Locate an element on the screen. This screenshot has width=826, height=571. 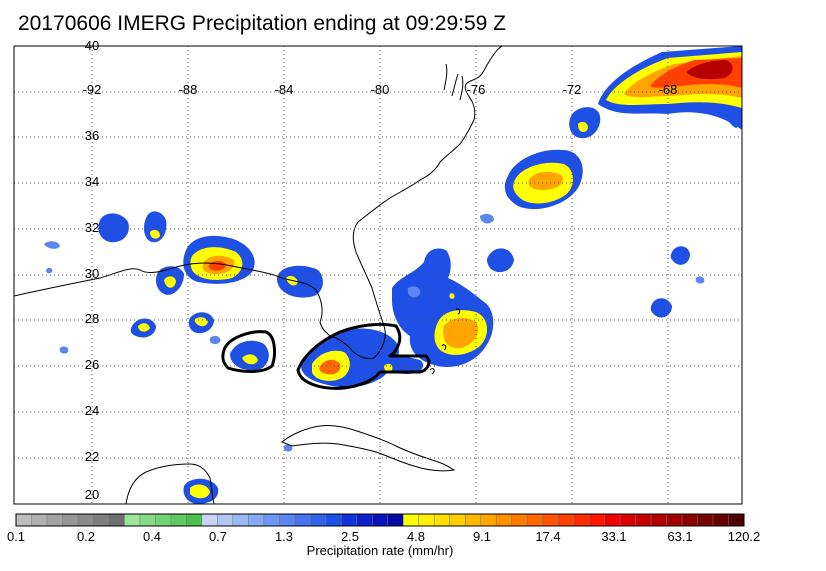
lat-label: 40 is located at coordinates (92, 45).